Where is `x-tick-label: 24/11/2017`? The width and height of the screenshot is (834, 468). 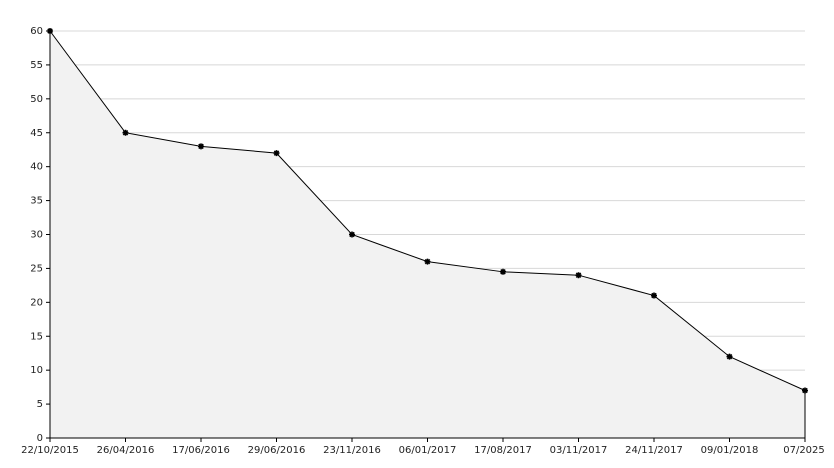
x-tick-label: 24/11/2017 is located at coordinates (654, 450).